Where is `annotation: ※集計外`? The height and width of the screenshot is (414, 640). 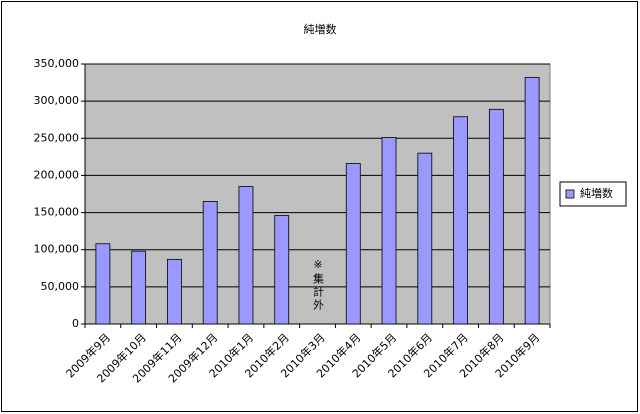 annotation: ※集計外 is located at coordinates (318, 285).